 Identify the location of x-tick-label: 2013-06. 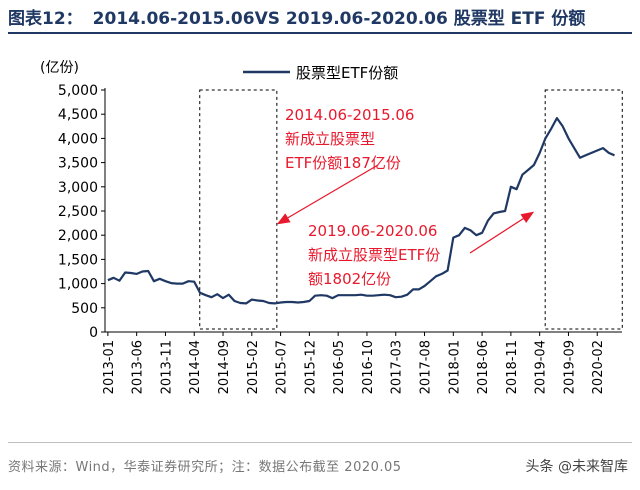
(138, 367).